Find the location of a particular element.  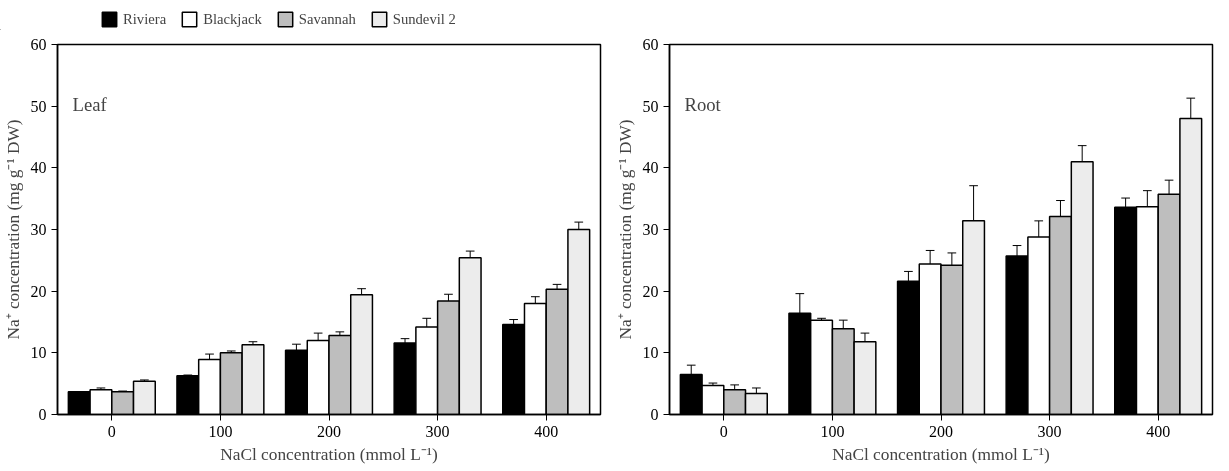

legend-label: Riviera is located at coordinates (145, 19).